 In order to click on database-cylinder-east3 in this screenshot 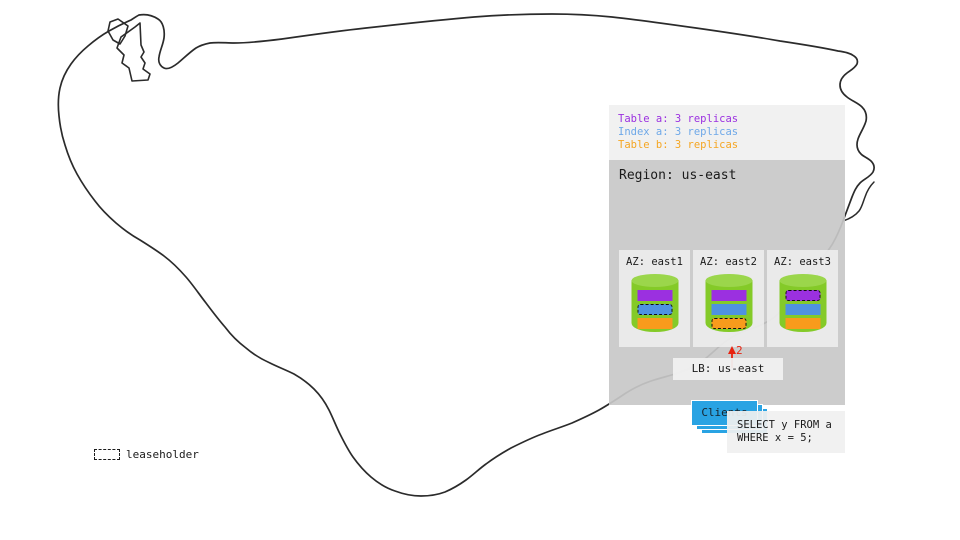, I will do `click(802, 304)`.